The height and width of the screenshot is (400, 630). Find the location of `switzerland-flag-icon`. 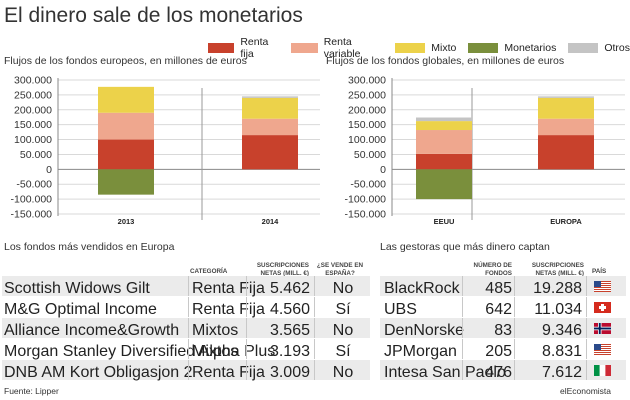

switzerland-flag-icon is located at coordinates (602, 307).